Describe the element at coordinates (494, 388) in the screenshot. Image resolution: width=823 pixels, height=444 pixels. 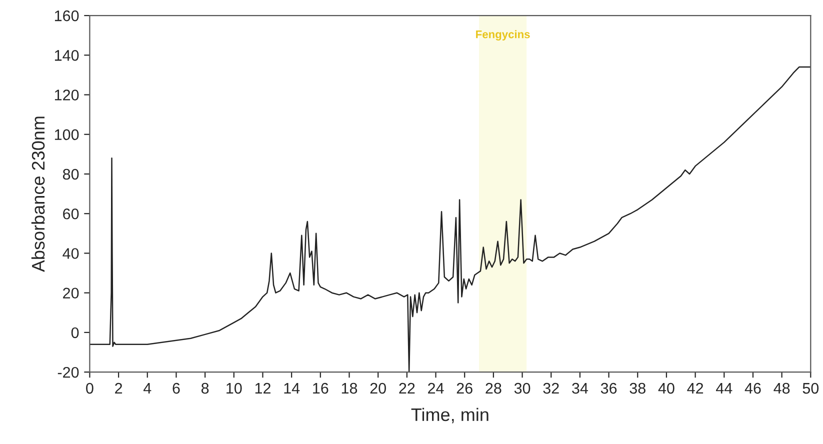
I see `x-tick-label: 28` at that location.